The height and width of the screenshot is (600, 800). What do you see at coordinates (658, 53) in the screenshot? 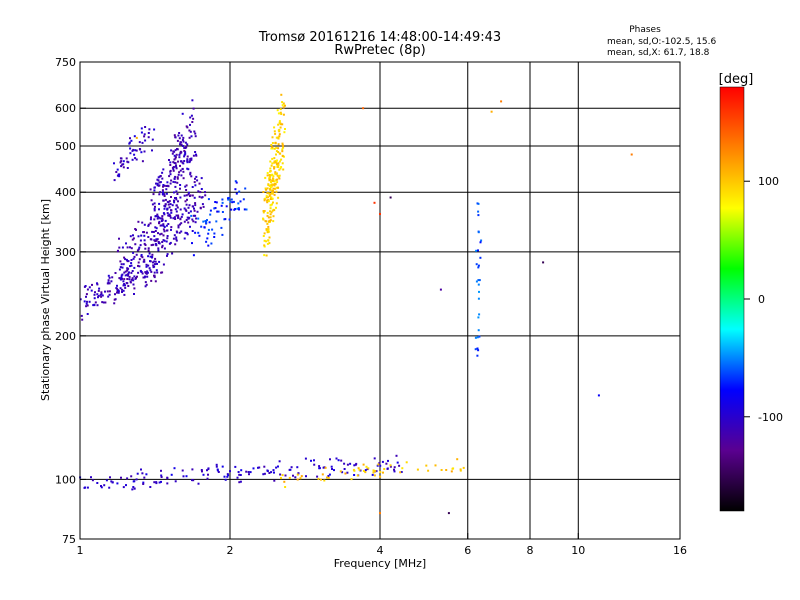
I see `stats-x-line: mean, sd,X: 61.7, 18.8` at bounding box center [658, 53].